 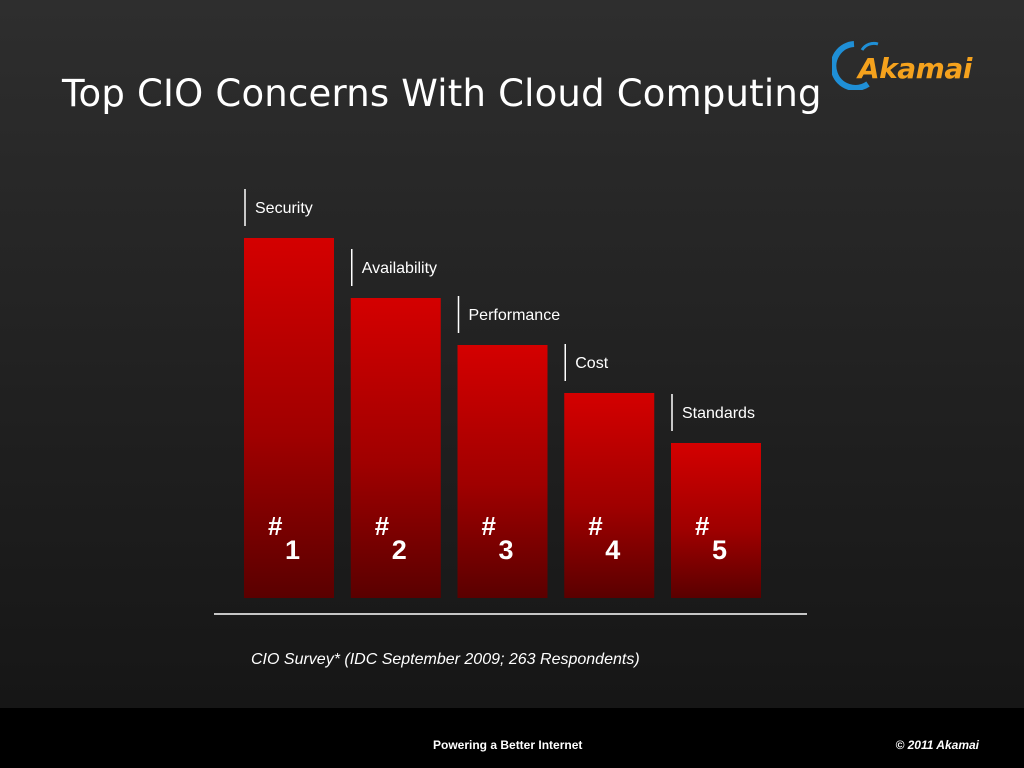 What do you see at coordinates (719, 550) in the screenshot?
I see `rank-number-5: 5` at bounding box center [719, 550].